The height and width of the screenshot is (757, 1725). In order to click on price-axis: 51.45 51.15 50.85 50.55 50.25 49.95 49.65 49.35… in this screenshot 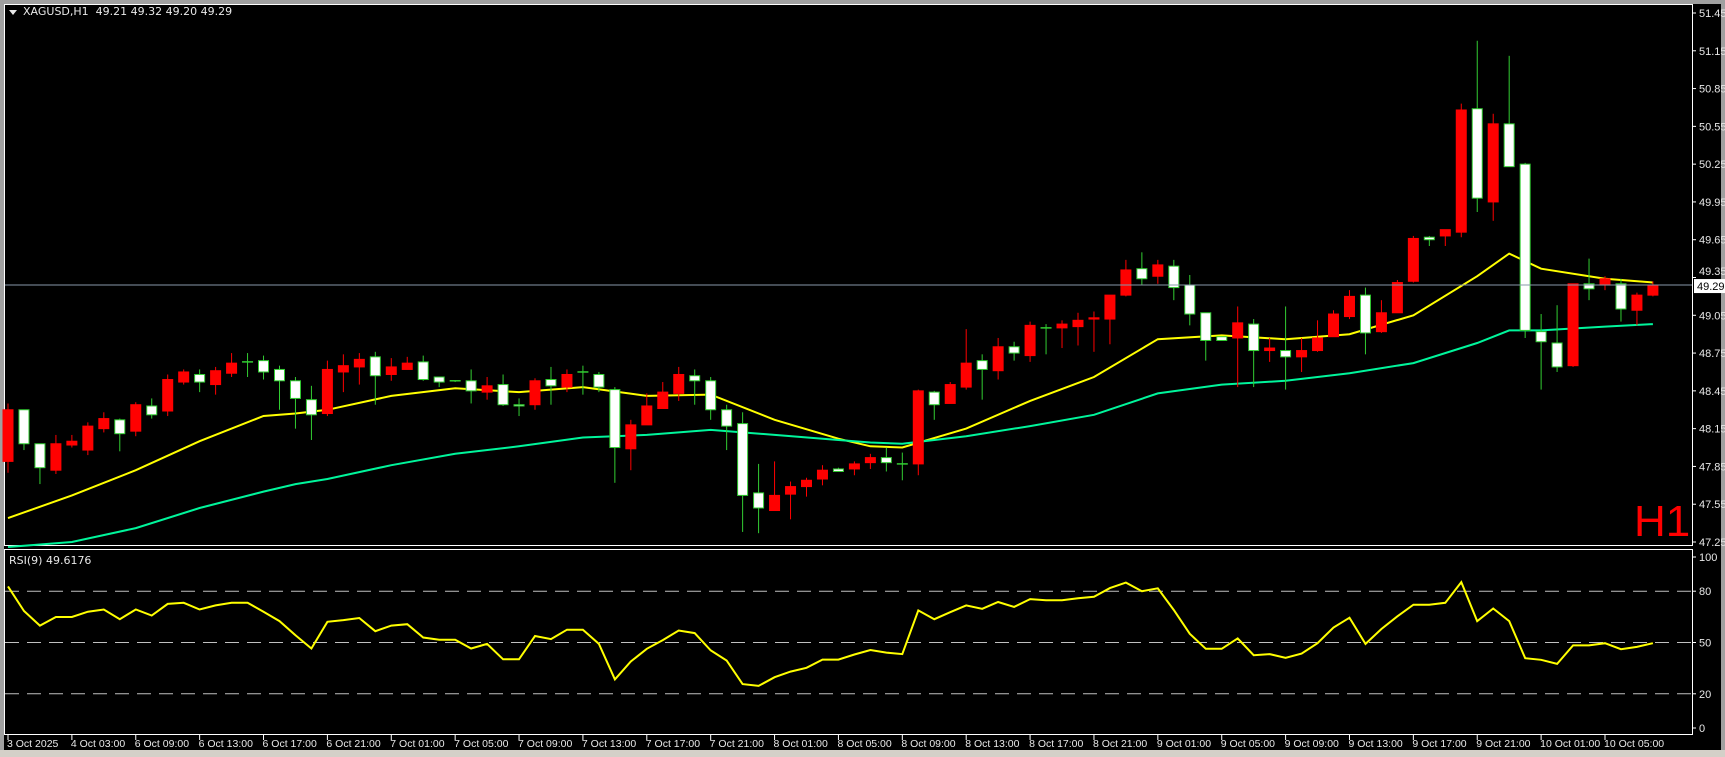, I will do `click(1708, 278)`.